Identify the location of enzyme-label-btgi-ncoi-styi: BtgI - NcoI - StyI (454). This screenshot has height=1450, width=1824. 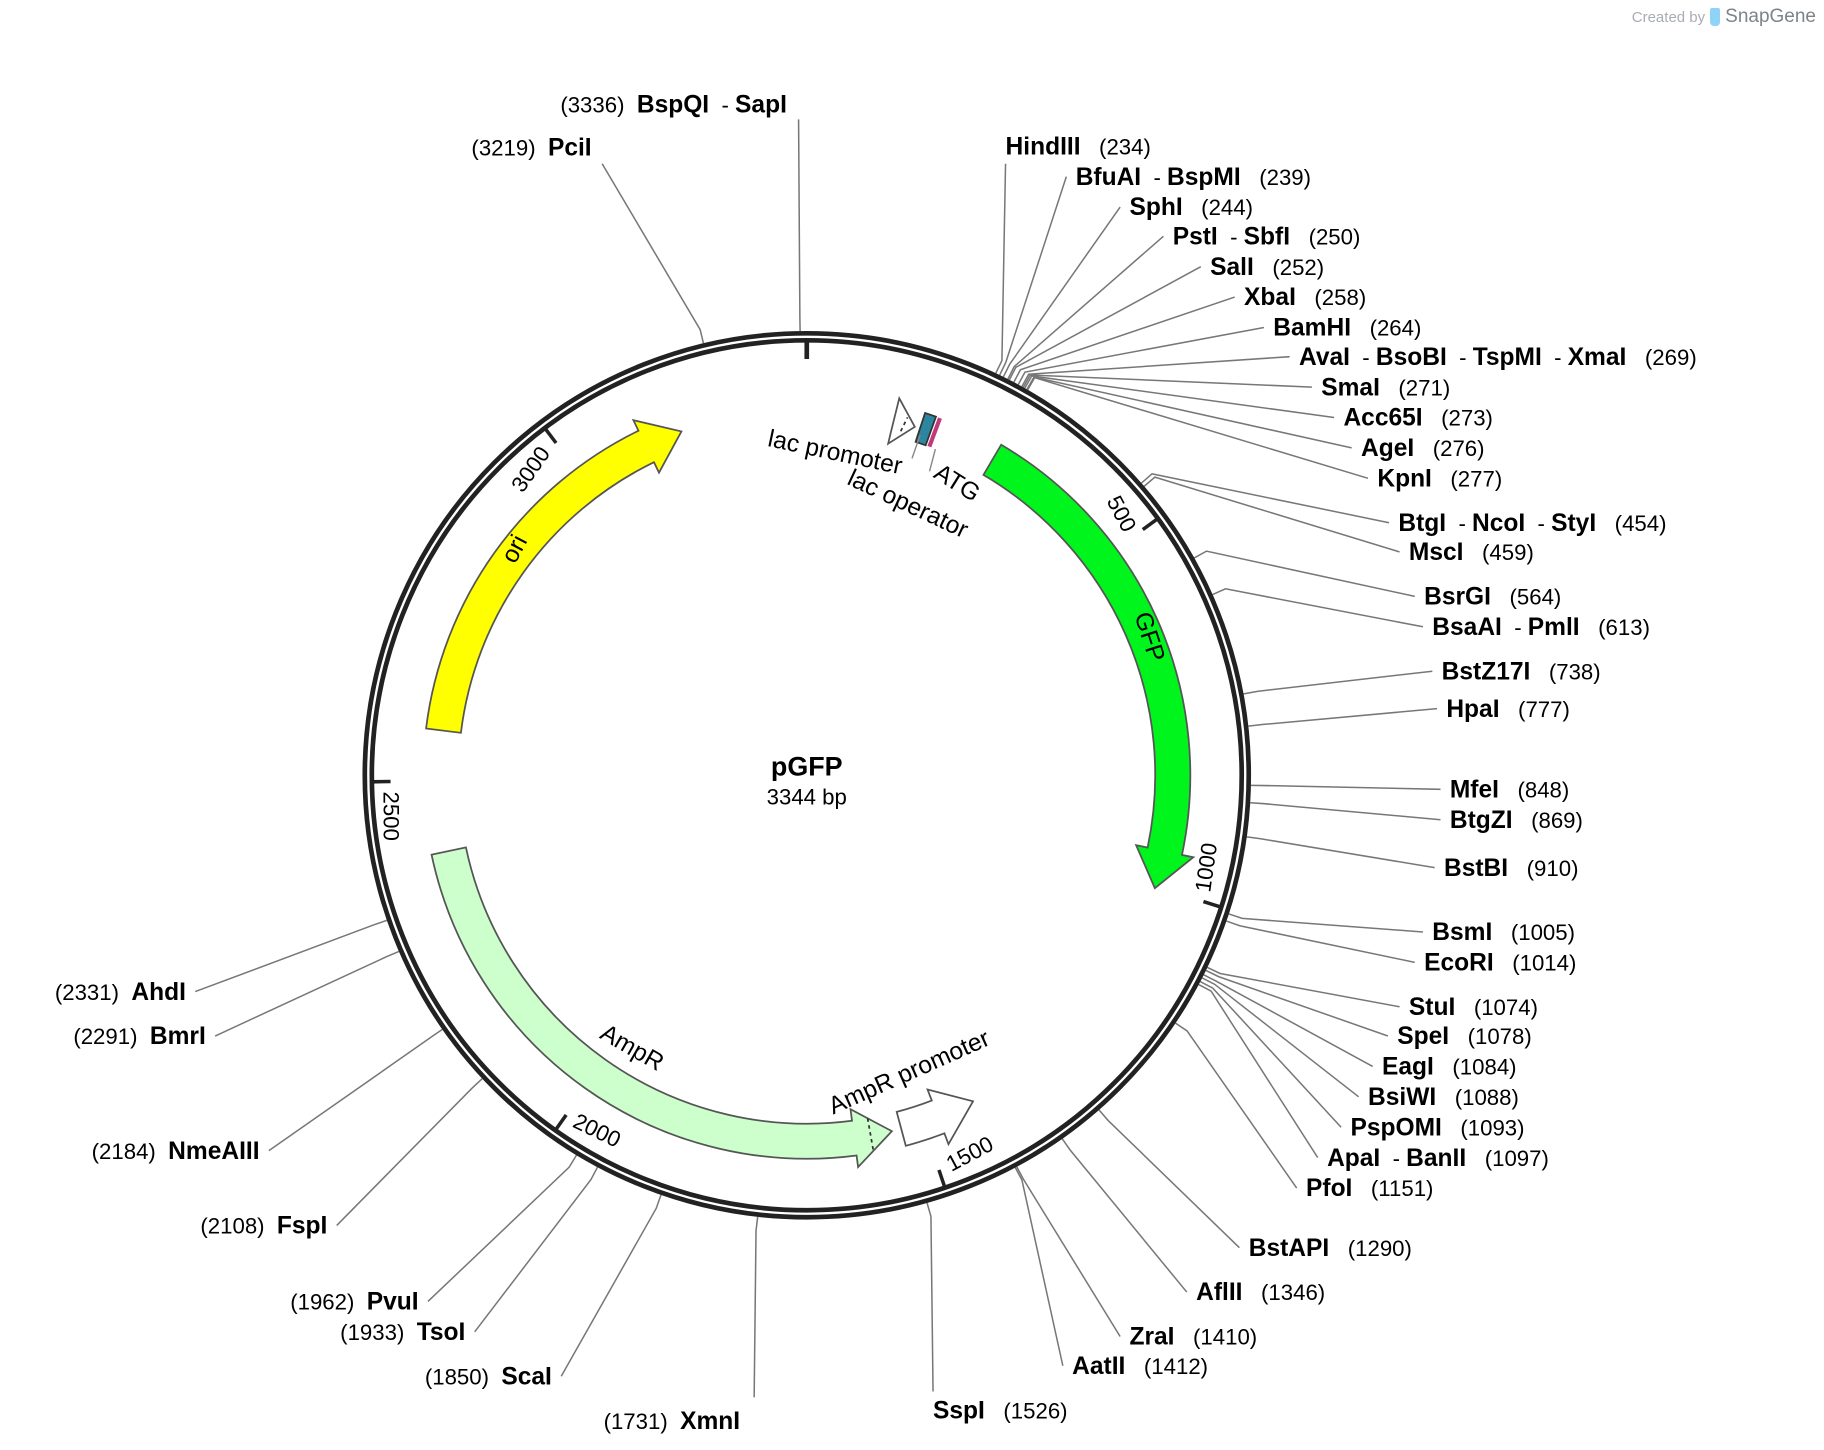
(1532, 523).